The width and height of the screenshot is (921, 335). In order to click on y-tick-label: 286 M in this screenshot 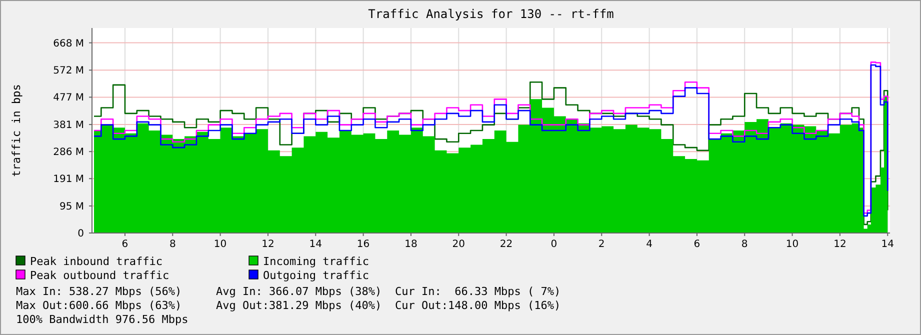, I will do `click(68, 152)`.